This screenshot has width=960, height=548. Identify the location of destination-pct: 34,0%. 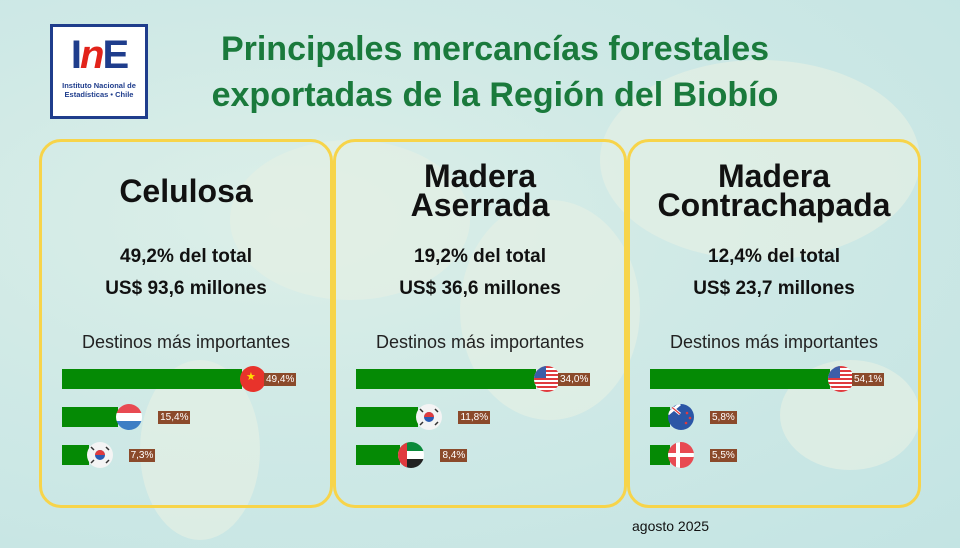
(574, 379).